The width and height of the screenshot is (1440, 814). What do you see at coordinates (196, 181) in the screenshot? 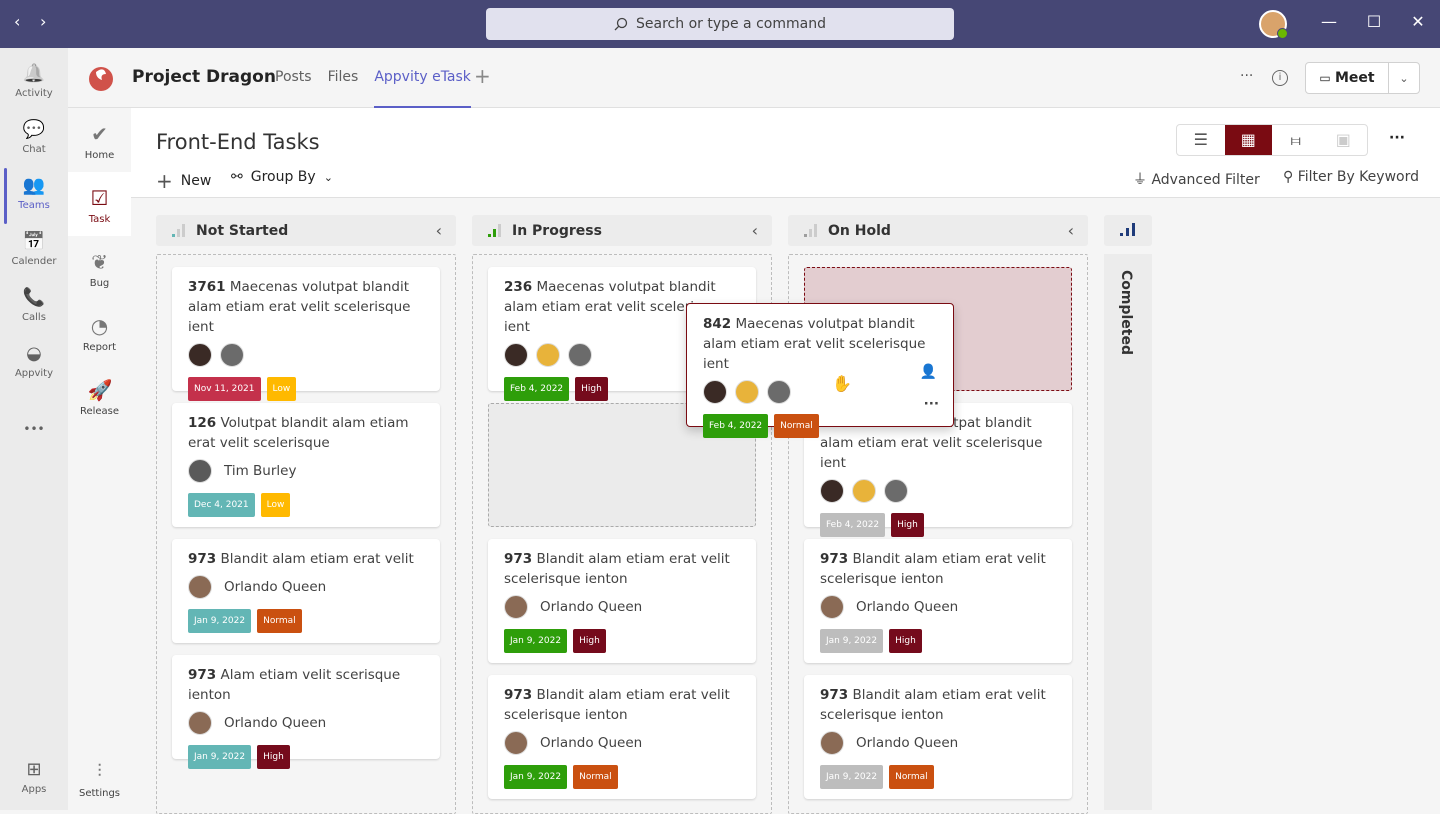
I see `new-label: New` at bounding box center [196, 181].